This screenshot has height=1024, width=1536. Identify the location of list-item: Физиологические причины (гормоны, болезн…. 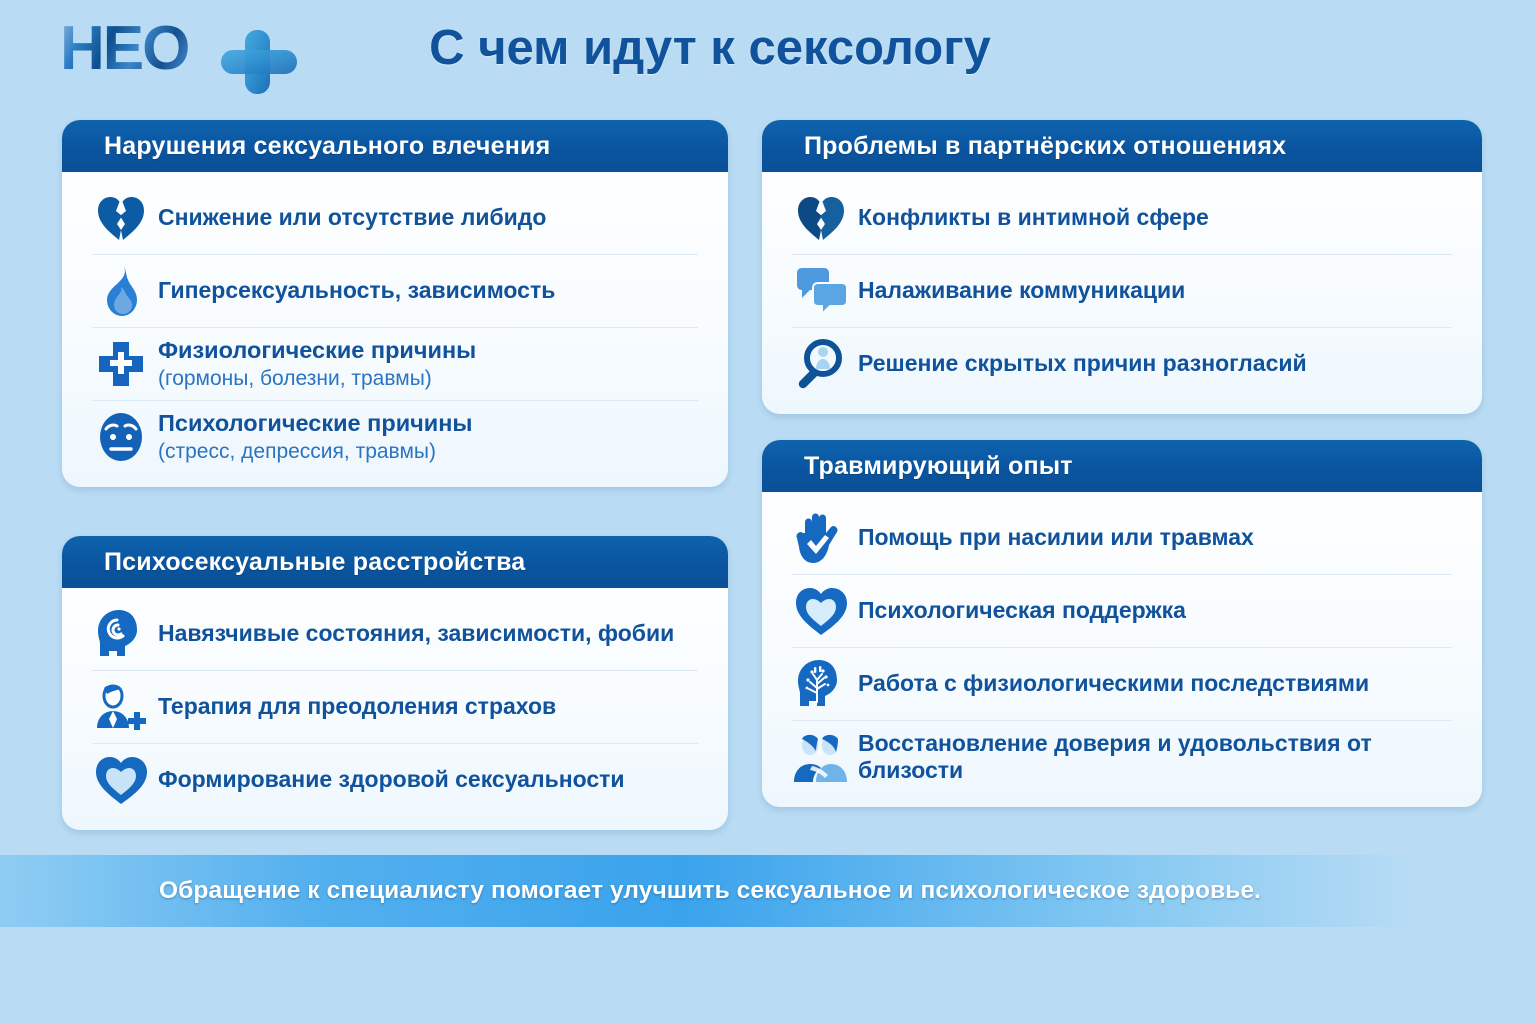
(395, 364).